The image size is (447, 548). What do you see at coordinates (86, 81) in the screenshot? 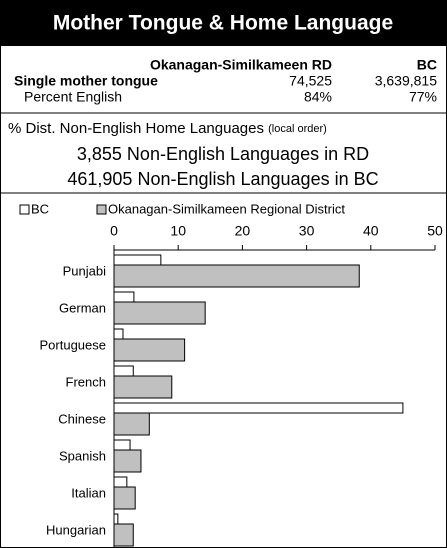
I see `row-label: Single mother tongue` at bounding box center [86, 81].